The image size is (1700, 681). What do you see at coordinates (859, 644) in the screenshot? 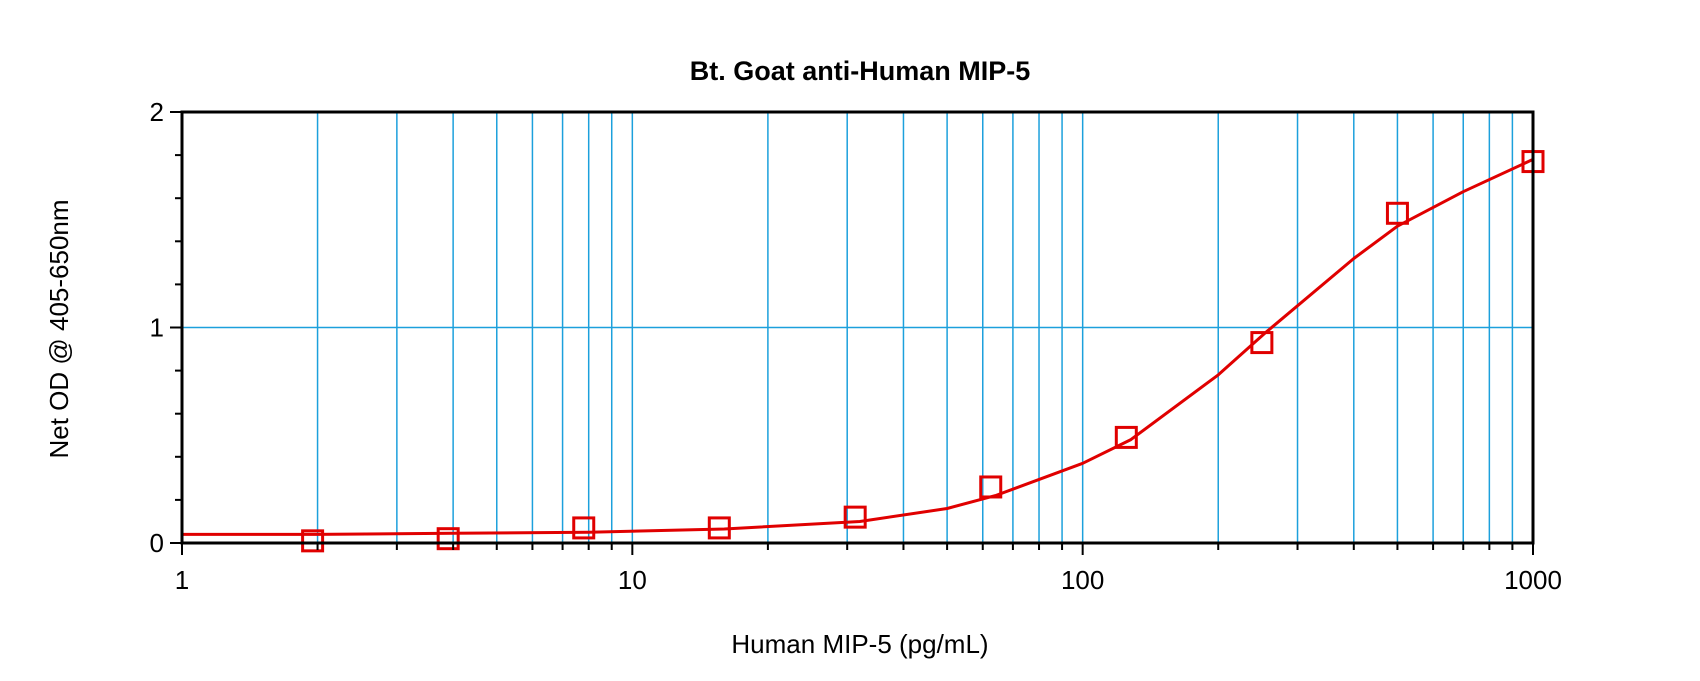
I see `x-axis-label: Human MIP-5 (pg/mL)` at bounding box center [859, 644].